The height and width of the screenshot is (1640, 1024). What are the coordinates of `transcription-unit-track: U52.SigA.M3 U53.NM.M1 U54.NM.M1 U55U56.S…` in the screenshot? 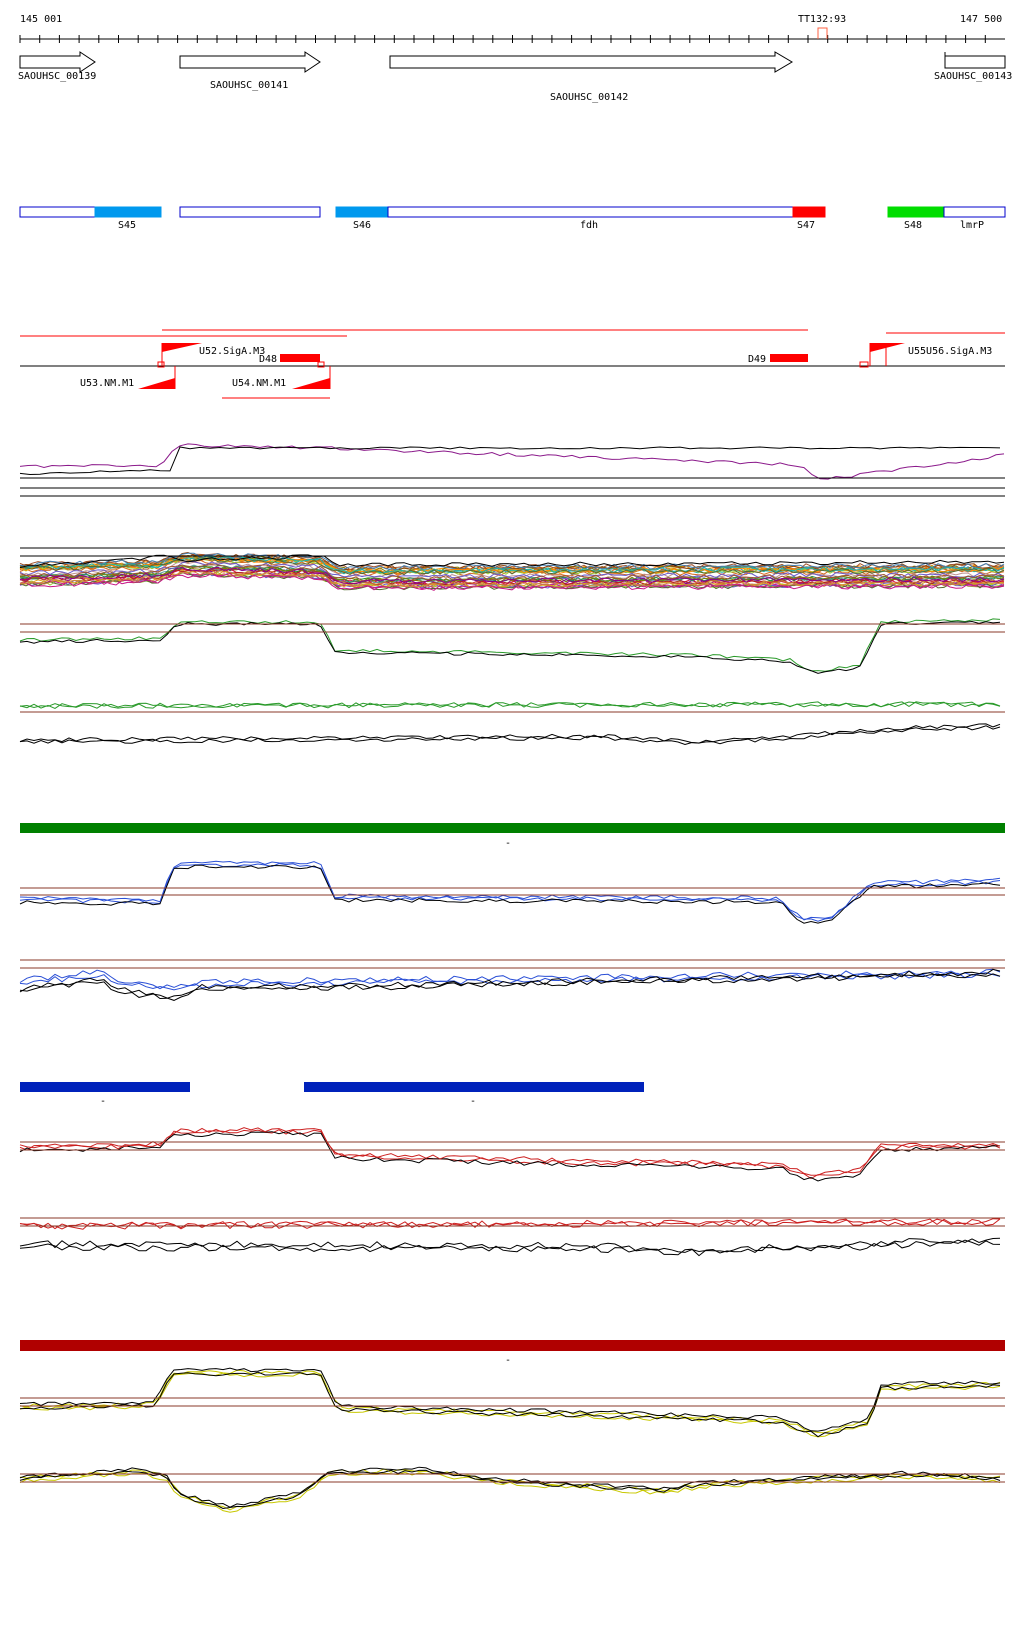 It's located at (512, 364).